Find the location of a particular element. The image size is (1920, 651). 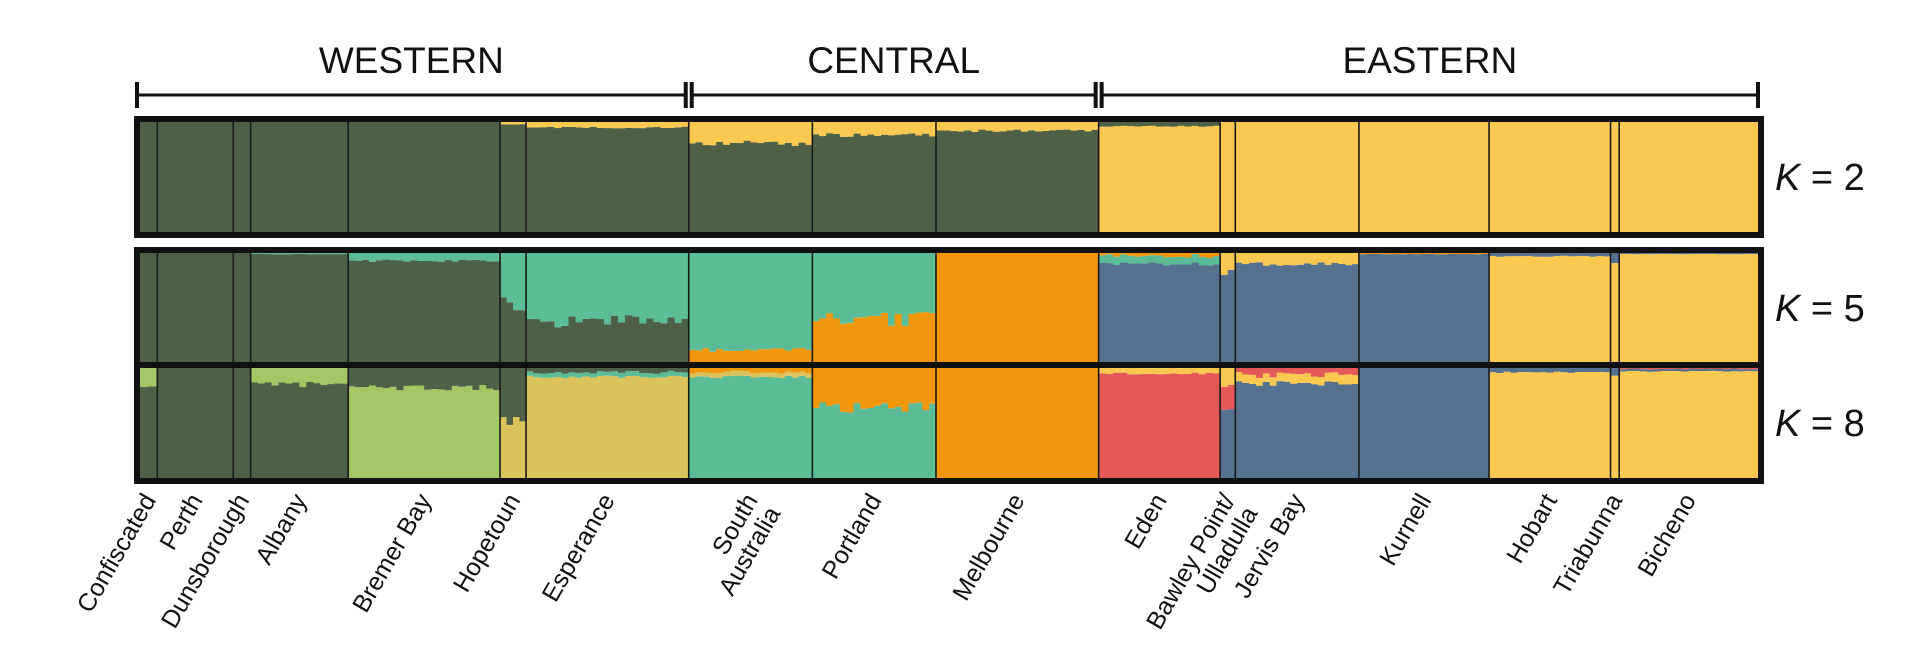

pop-segment-melbourne is located at coordinates (1017, 177).